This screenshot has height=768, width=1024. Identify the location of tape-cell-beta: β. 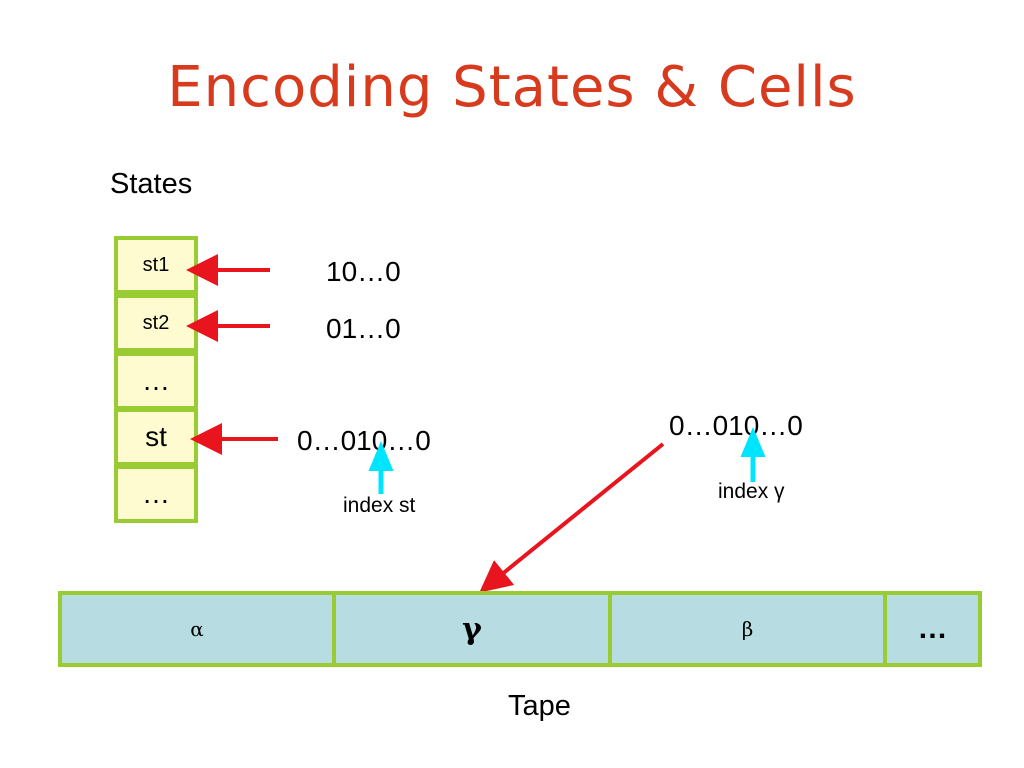
(749, 629).